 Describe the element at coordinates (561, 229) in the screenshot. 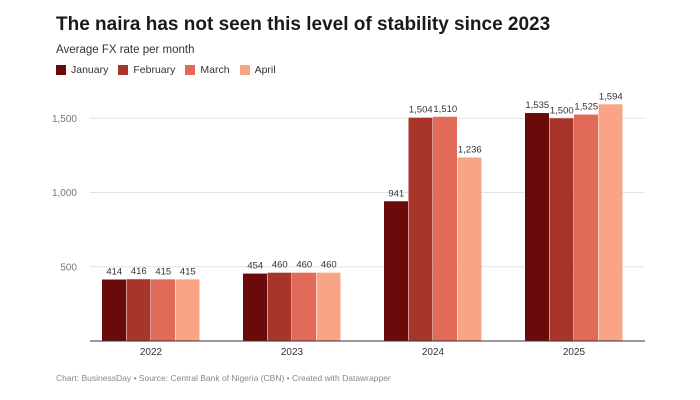

I see `bar-2025-february` at that location.